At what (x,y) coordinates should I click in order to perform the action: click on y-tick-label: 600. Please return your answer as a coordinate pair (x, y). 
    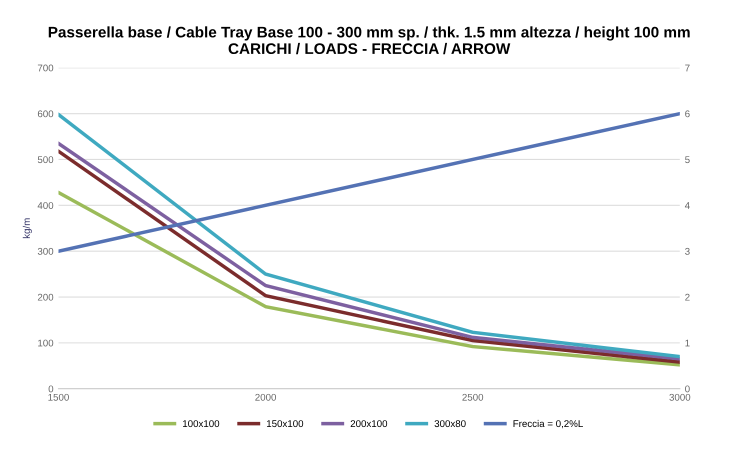
    Looking at the image, I should click on (46, 114).